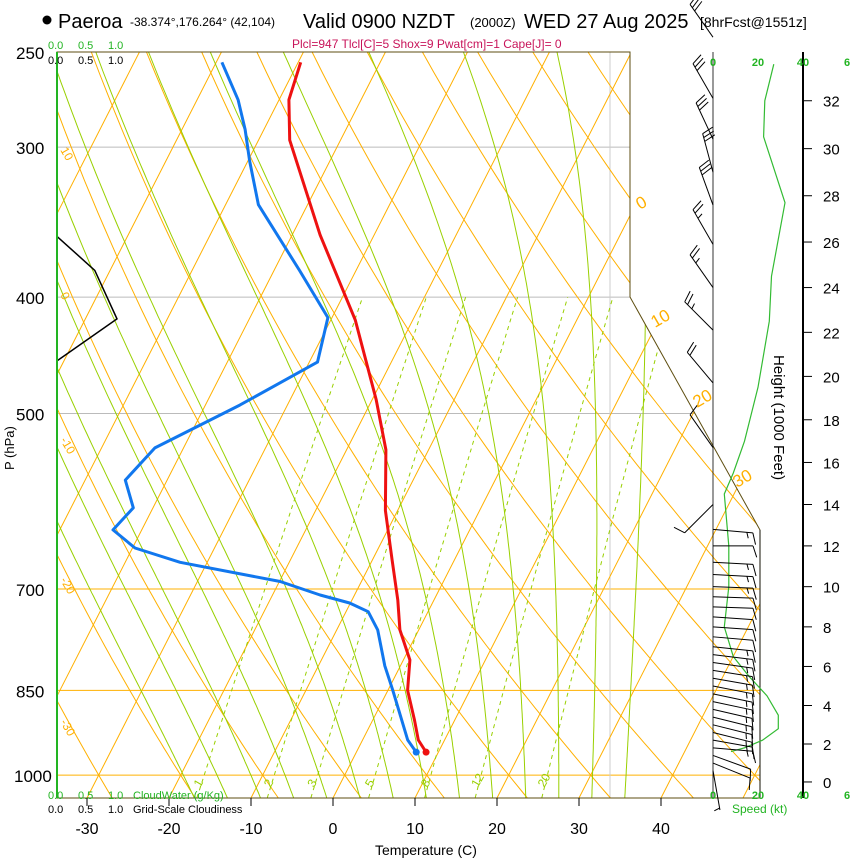 The width and height of the screenshot is (850, 860). Describe the element at coordinates (743, 479) in the screenshot. I see `isotherm-label: 30` at that location.